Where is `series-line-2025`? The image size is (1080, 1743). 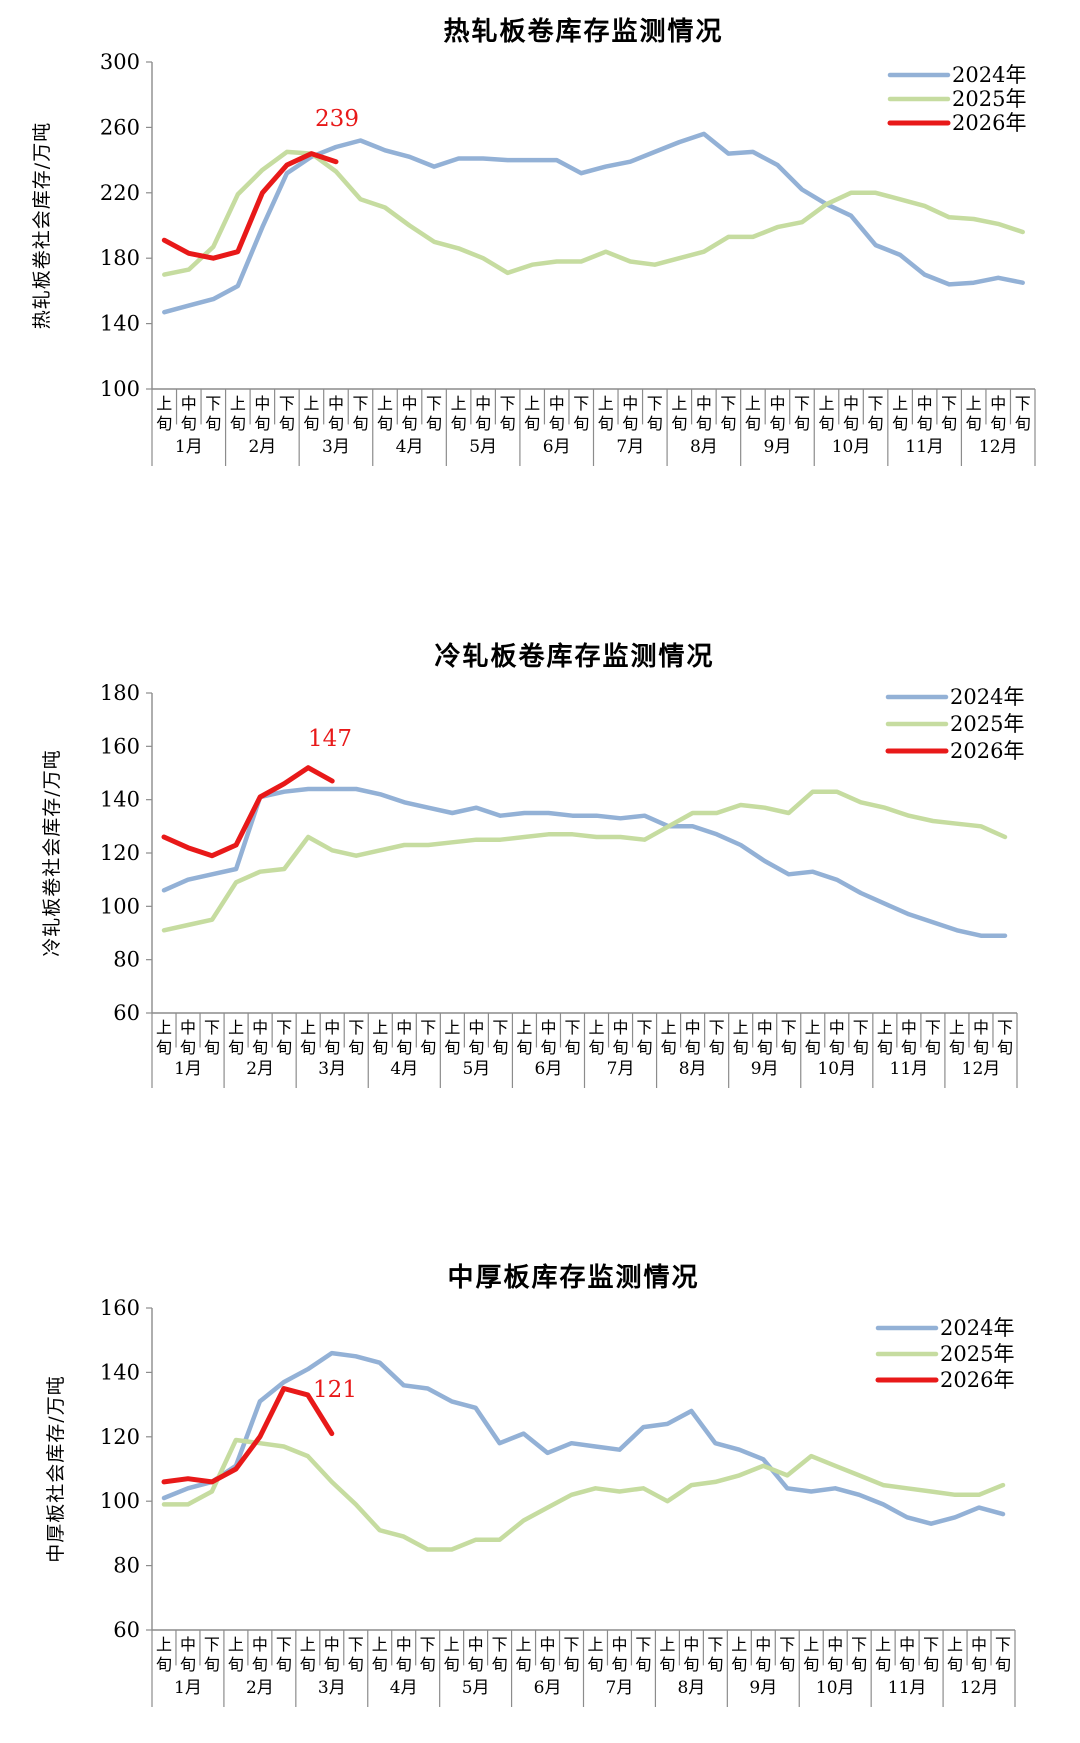
series-line-2025 is located at coordinates (583, 1494).